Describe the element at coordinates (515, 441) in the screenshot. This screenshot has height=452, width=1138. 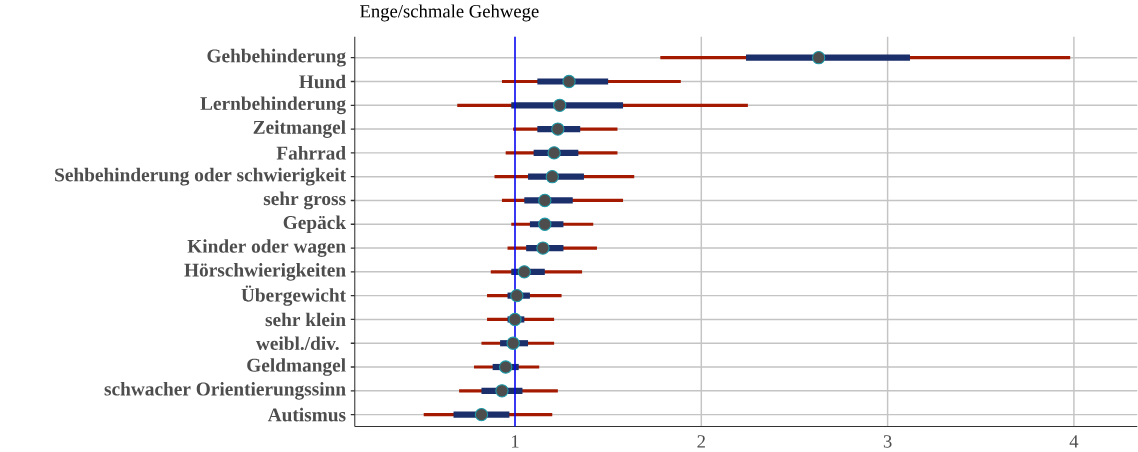
I see `x-tick-label: 1` at that location.